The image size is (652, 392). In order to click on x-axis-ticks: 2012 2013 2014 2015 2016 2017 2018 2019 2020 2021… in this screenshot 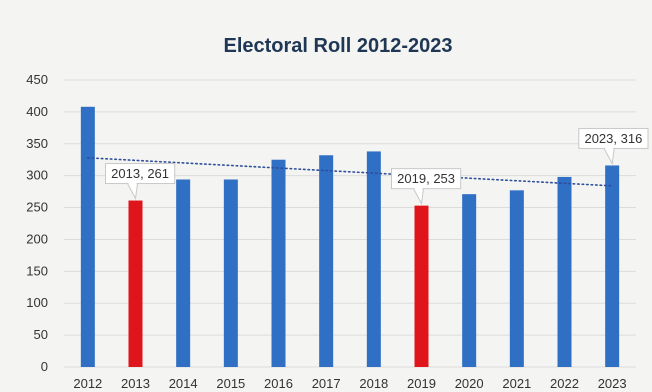, I will do `click(349, 383)`.